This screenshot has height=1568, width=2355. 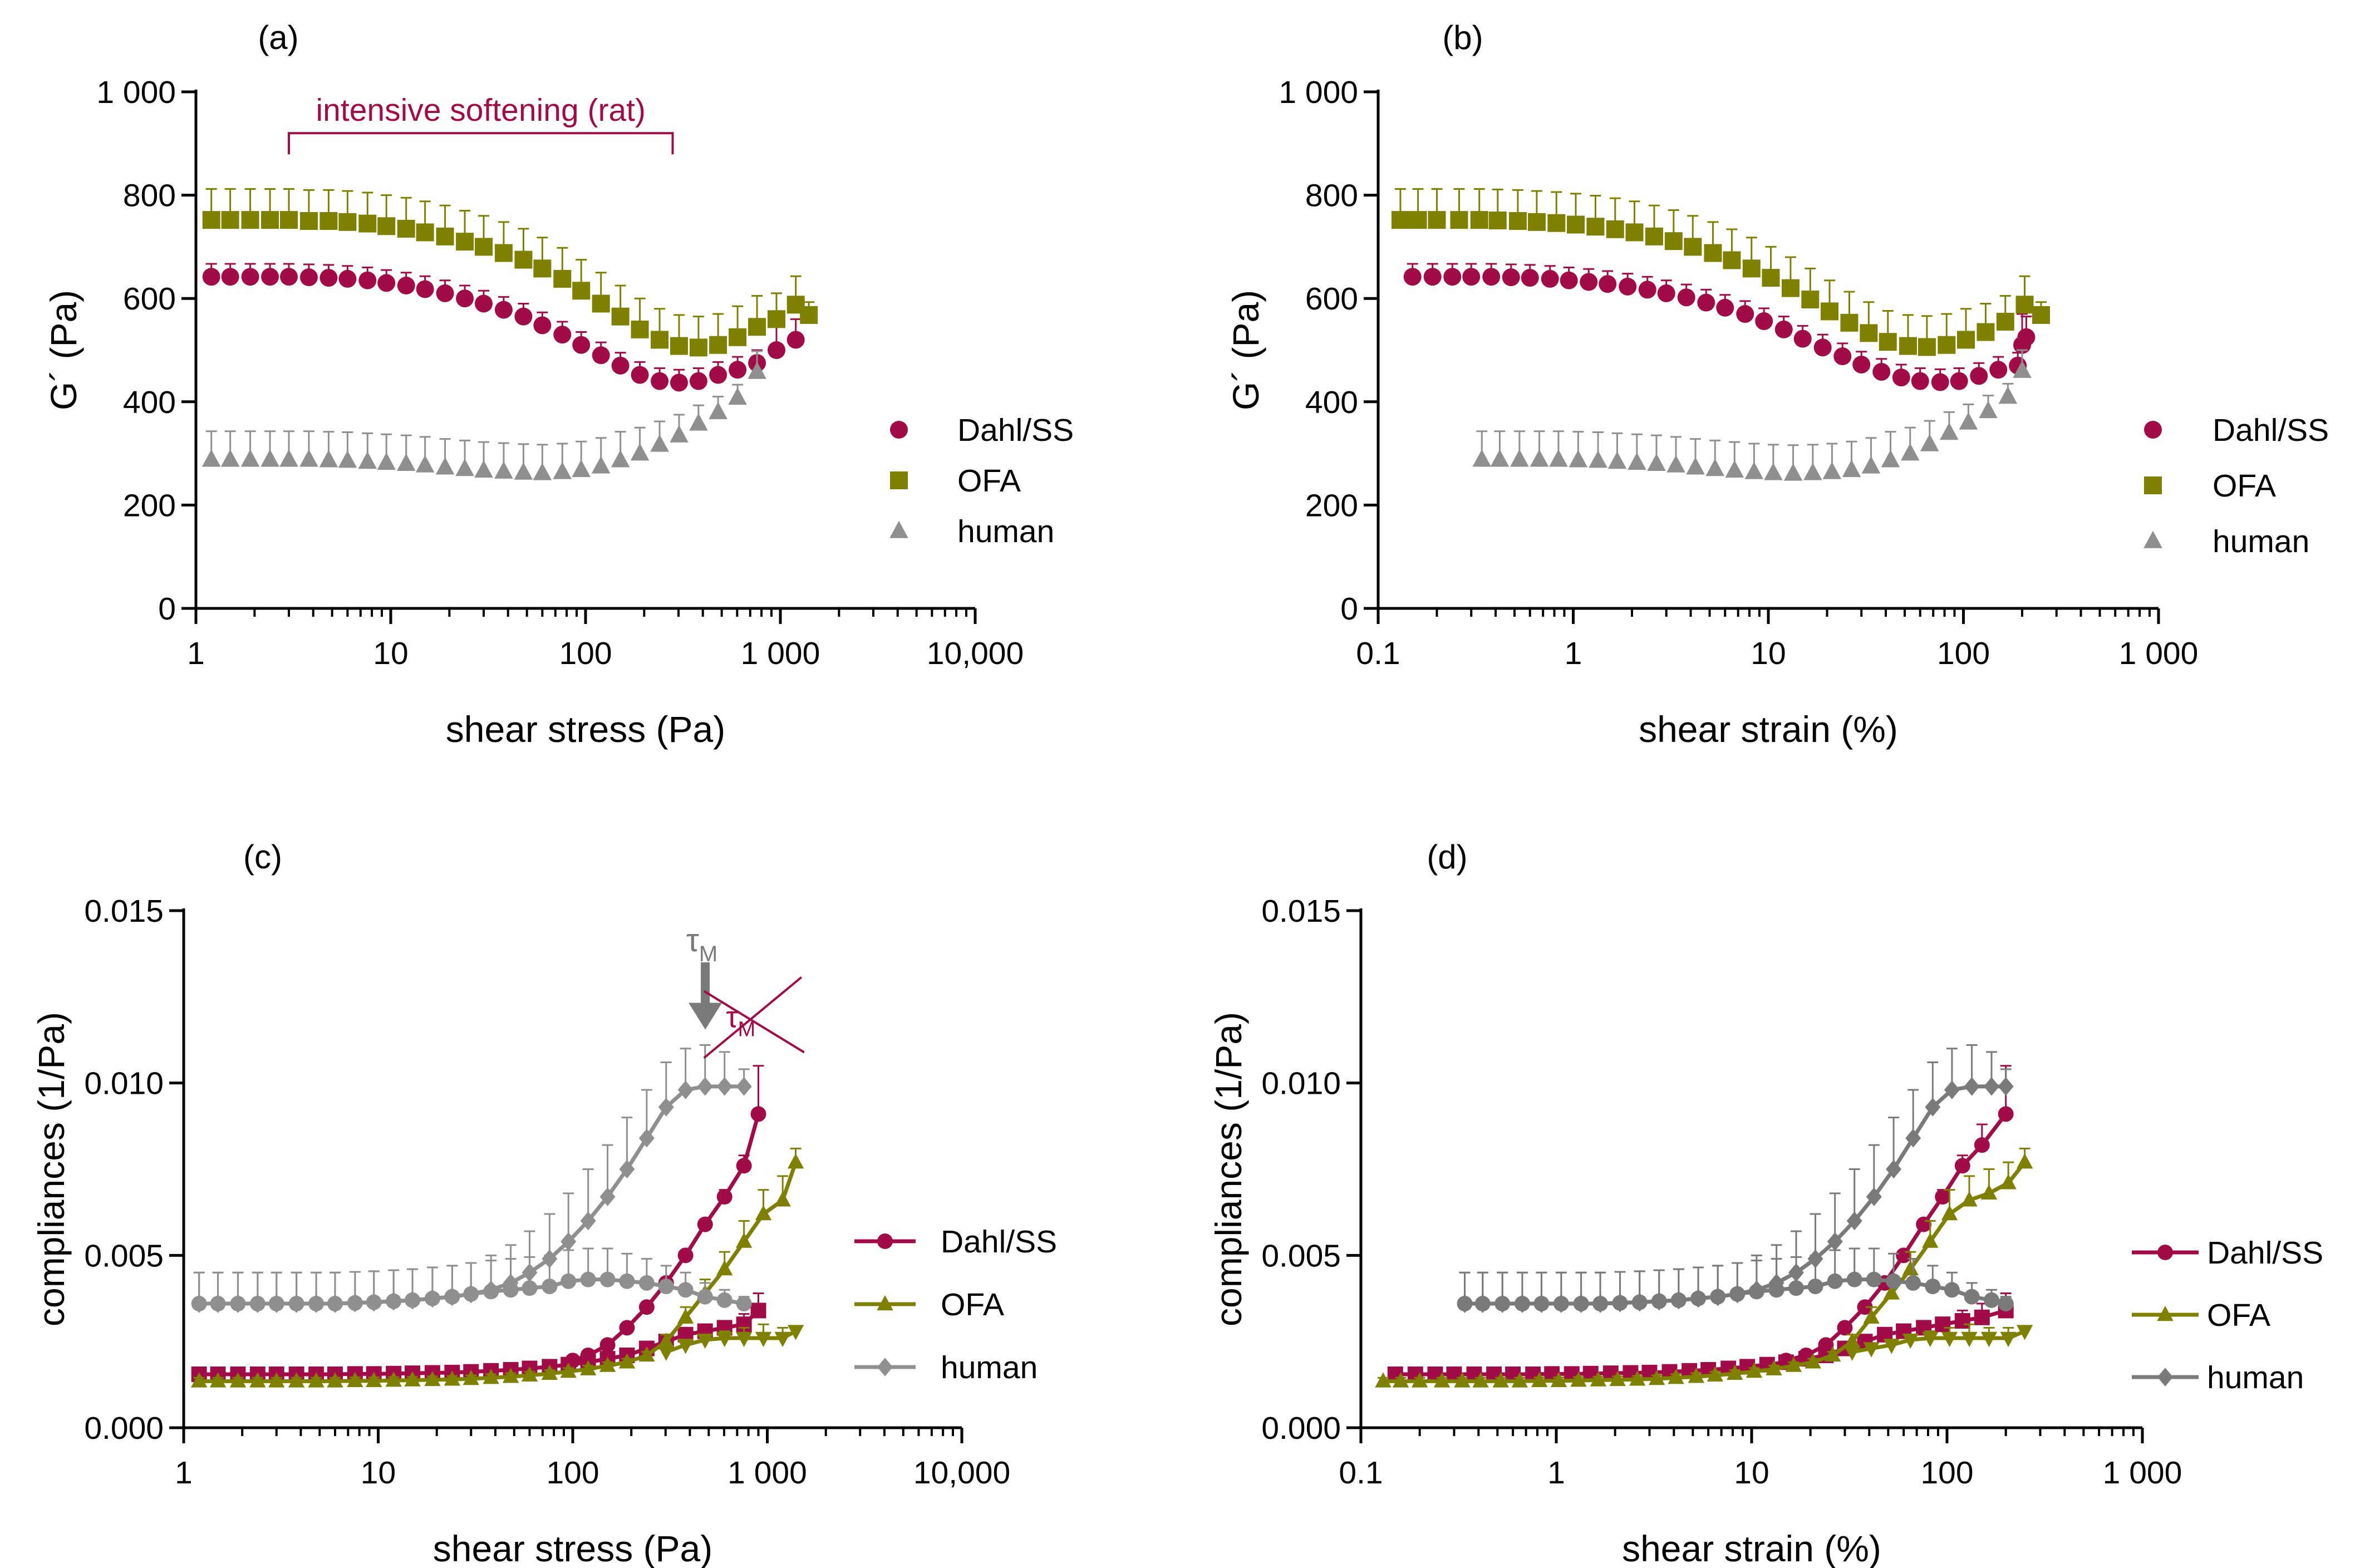 What do you see at coordinates (1301, 911) in the screenshot?
I see `y-tick-label: 0.015` at bounding box center [1301, 911].